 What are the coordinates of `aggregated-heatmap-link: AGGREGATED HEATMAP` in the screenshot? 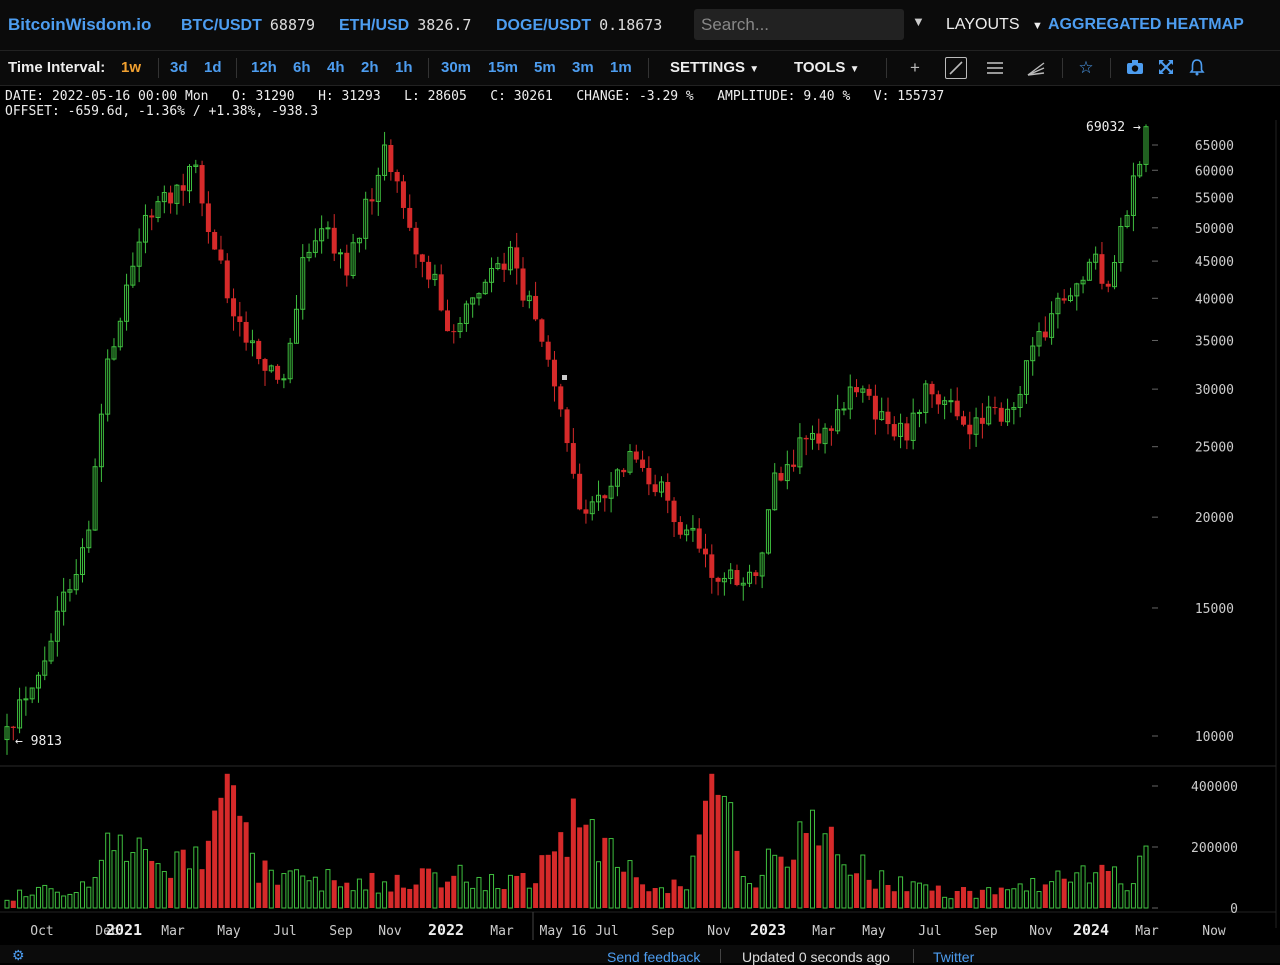 It's located at (1146, 24).